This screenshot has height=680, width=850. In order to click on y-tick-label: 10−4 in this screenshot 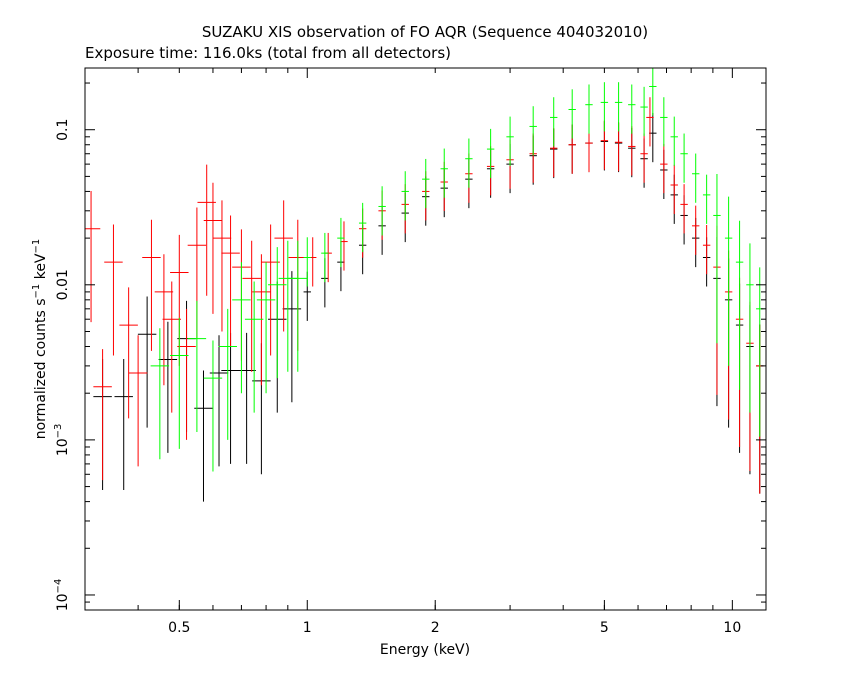, I will do `click(62, 595)`.